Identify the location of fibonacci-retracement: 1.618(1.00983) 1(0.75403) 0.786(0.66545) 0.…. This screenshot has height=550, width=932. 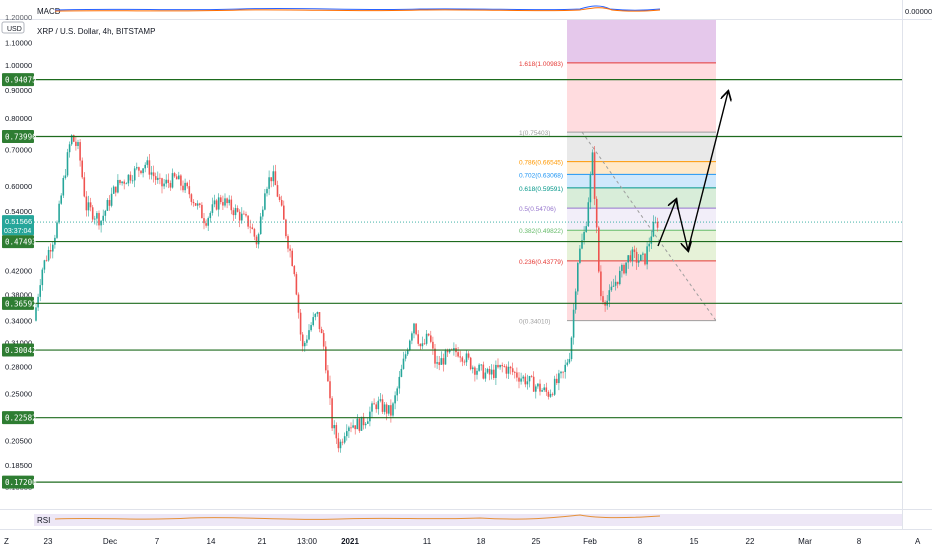
(618, 173).